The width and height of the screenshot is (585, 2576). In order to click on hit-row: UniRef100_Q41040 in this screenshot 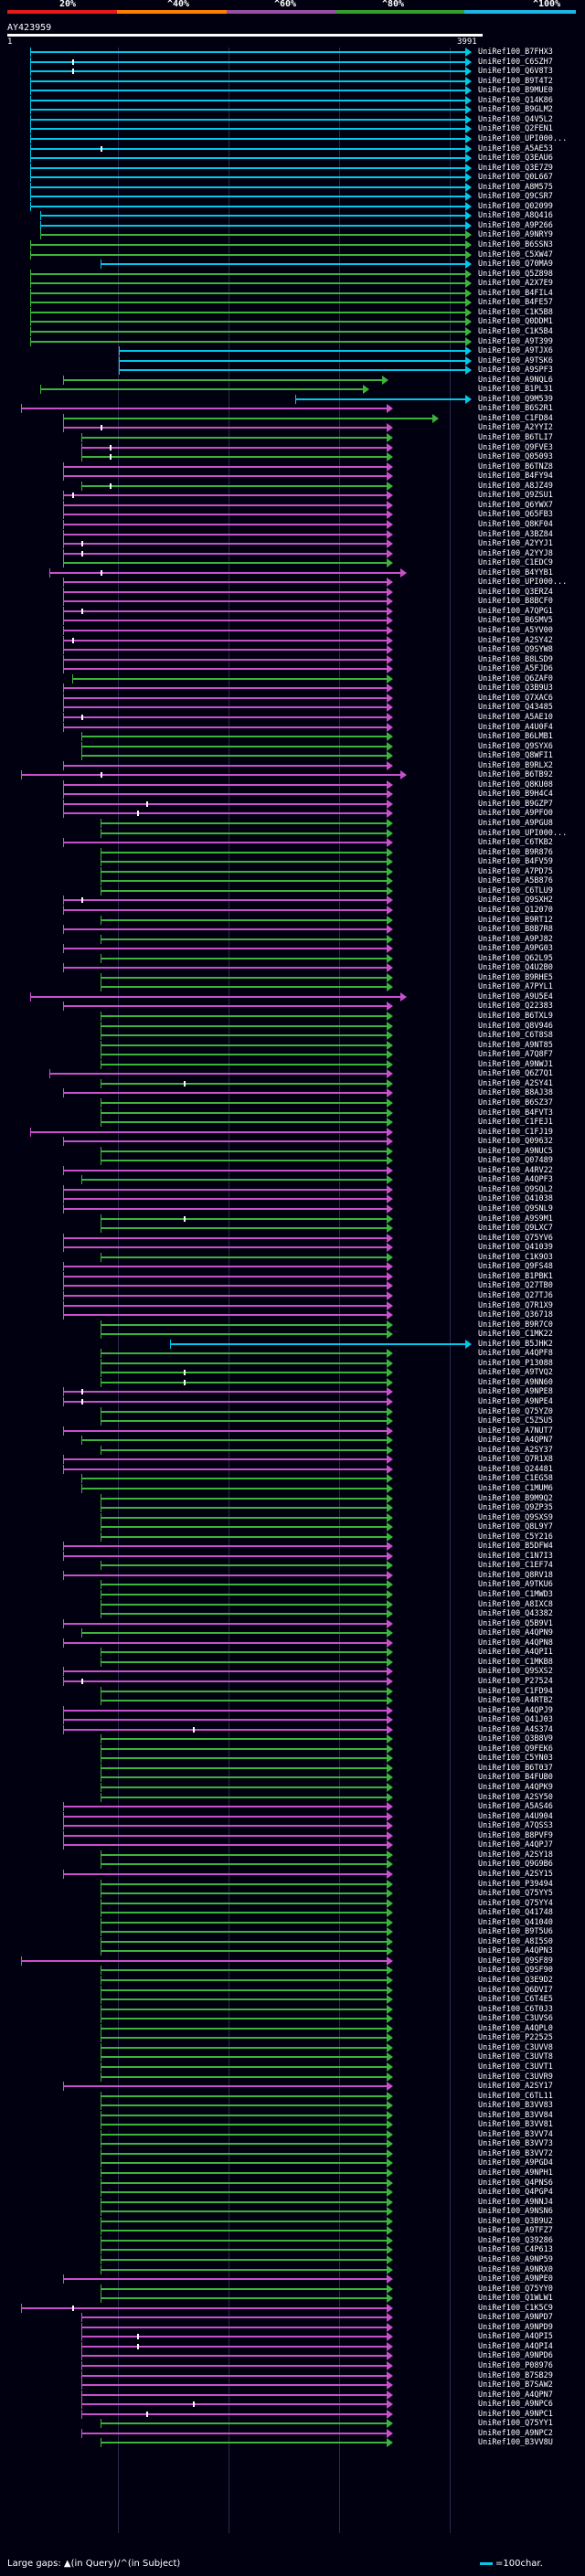, I will do `click(293, 1922)`.